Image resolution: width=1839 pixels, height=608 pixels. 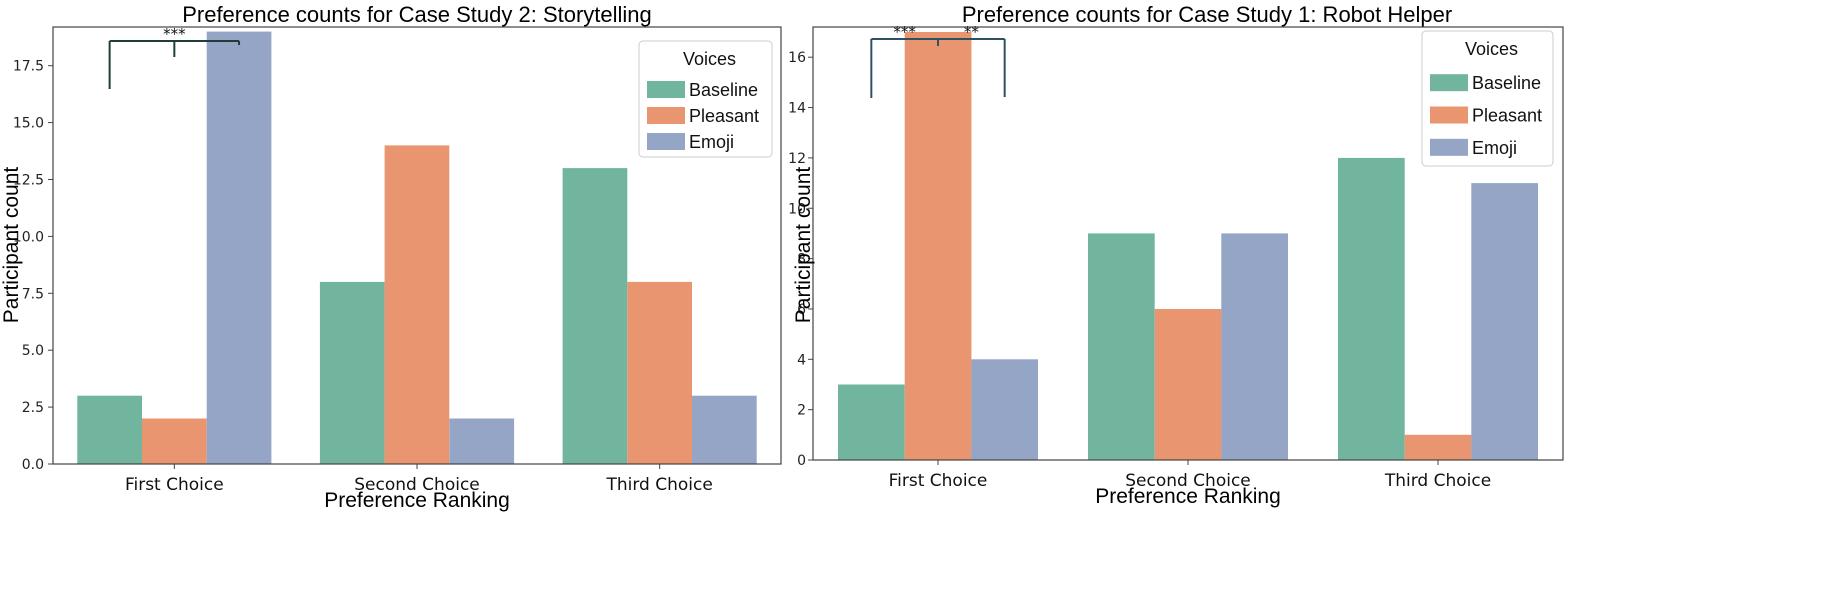 What do you see at coordinates (801, 260) in the screenshot?
I see `y-tick-label: 8` at bounding box center [801, 260].